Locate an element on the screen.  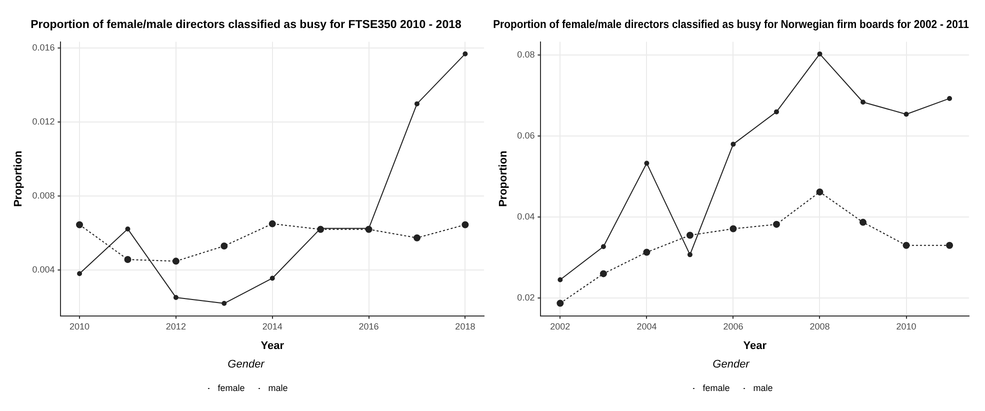
x-tick-label: 2016 is located at coordinates (368, 327).